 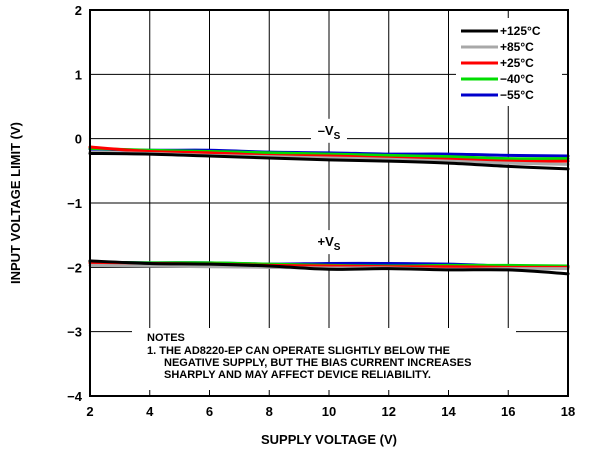 I want to click on y-tick-label: −2, so click(x=74, y=267).